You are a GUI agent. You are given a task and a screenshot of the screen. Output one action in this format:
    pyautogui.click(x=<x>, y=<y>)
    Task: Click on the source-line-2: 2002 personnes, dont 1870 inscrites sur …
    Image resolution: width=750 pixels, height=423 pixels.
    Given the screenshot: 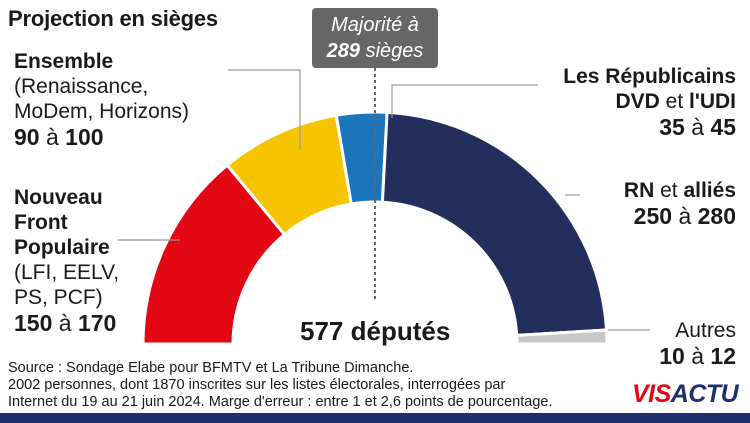 What is the action you would take?
    pyautogui.click(x=257, y=385)
    